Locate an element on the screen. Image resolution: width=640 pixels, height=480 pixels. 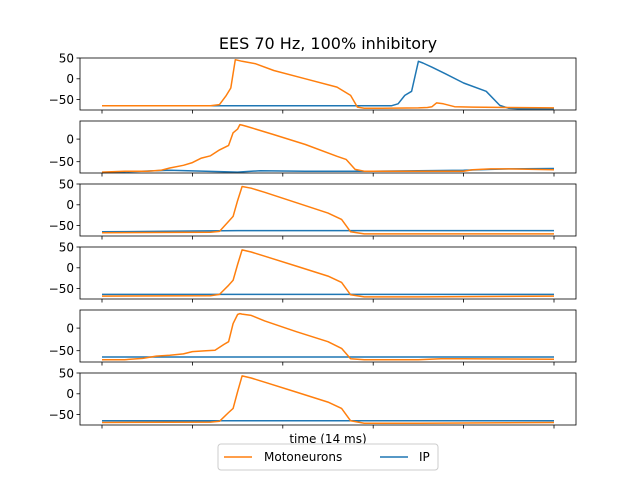
panel-5: 0 −50 is located at coordinates (313, 337).